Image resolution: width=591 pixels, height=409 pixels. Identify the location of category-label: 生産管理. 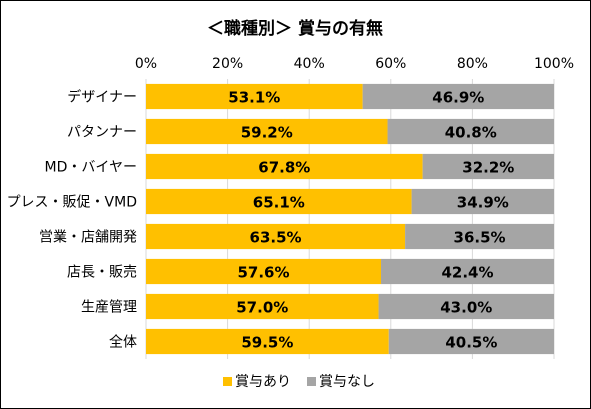
(109, 308).